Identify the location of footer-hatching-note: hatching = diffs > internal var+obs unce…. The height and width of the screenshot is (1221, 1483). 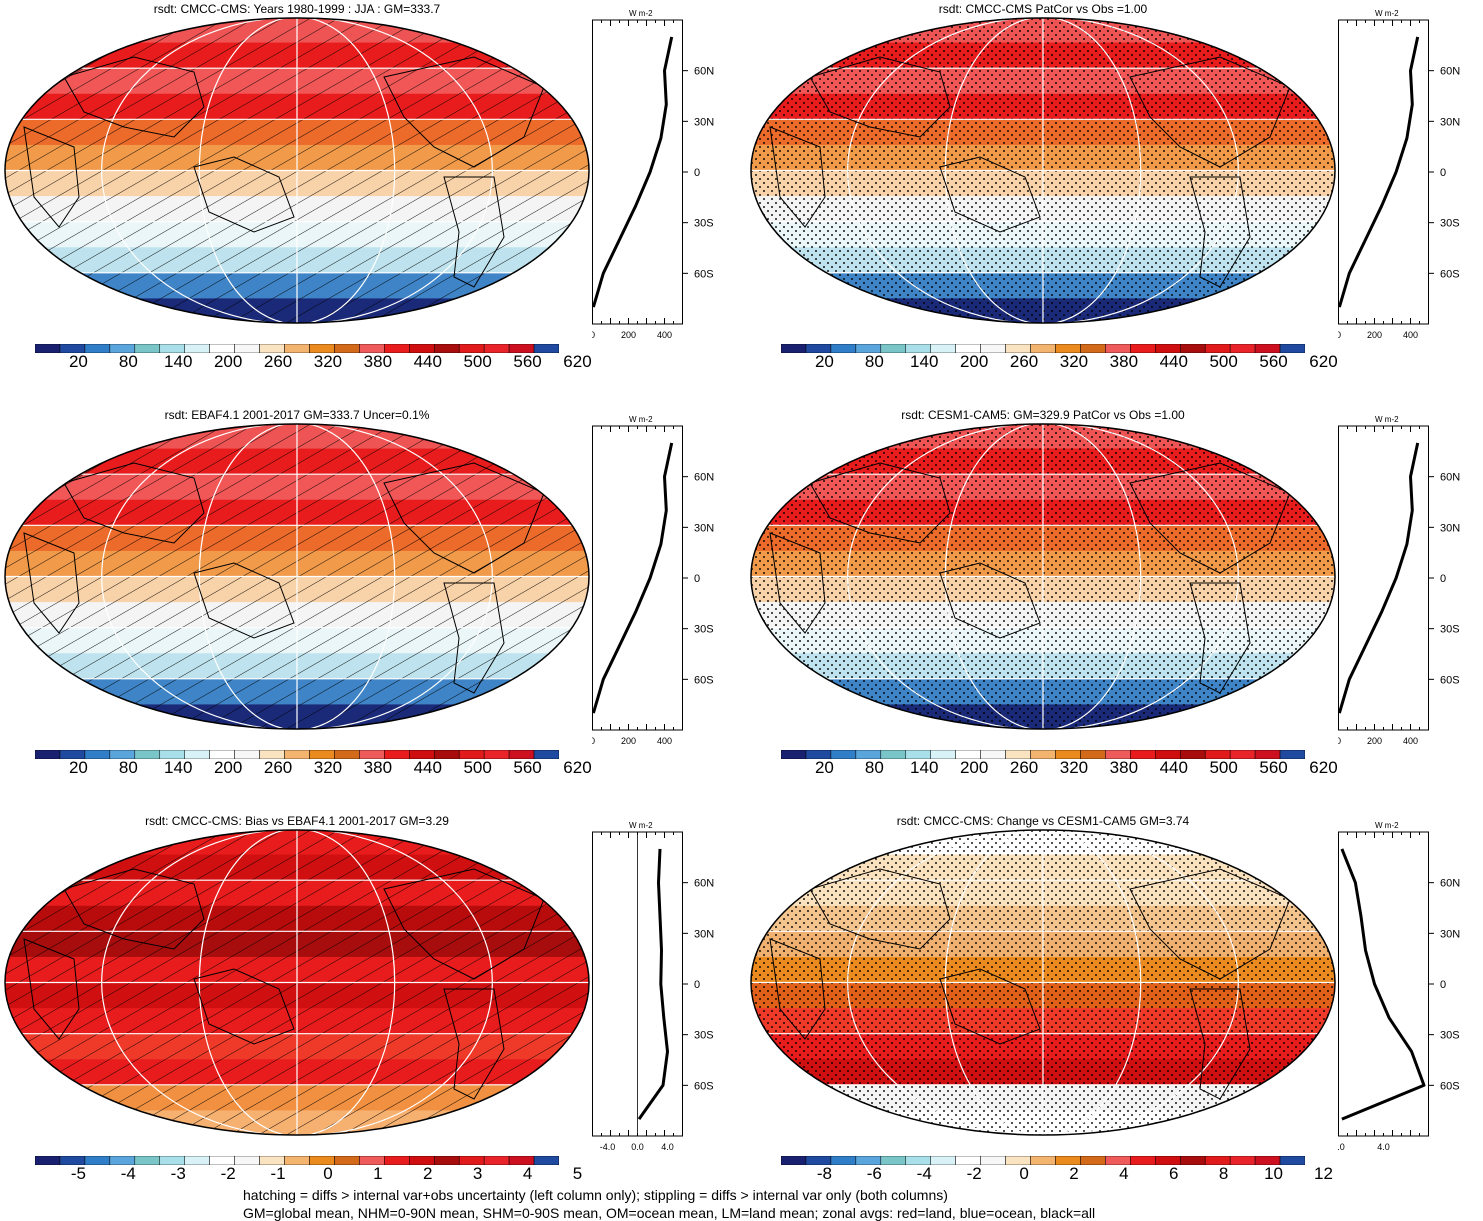
(595, 1195).